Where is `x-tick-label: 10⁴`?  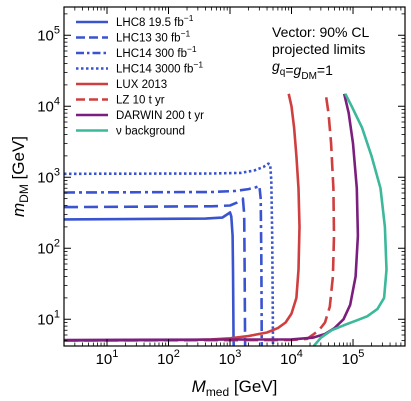 x-tick-label: 10⁴ is located at coordinates (291, 358).